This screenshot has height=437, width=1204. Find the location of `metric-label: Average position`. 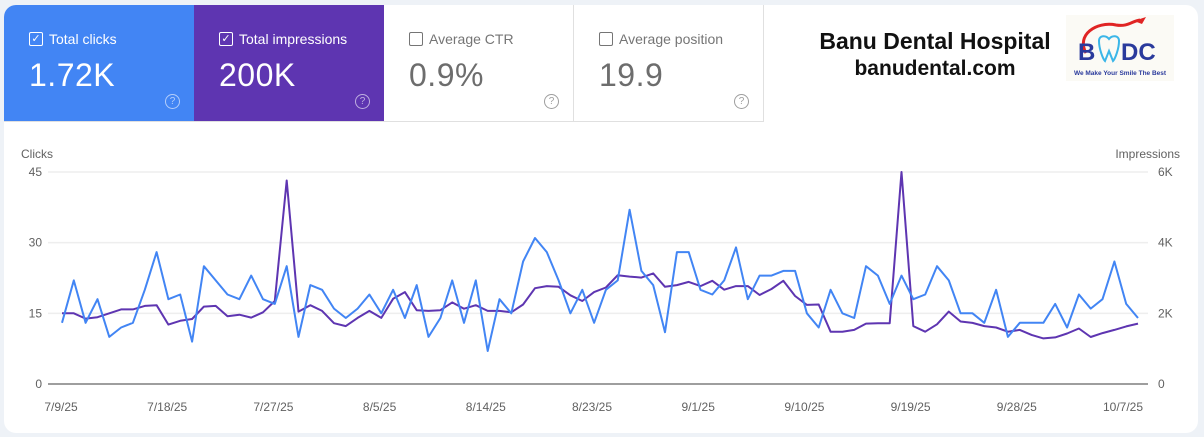

metric-label: Average position is located at coordinates (671, 39).